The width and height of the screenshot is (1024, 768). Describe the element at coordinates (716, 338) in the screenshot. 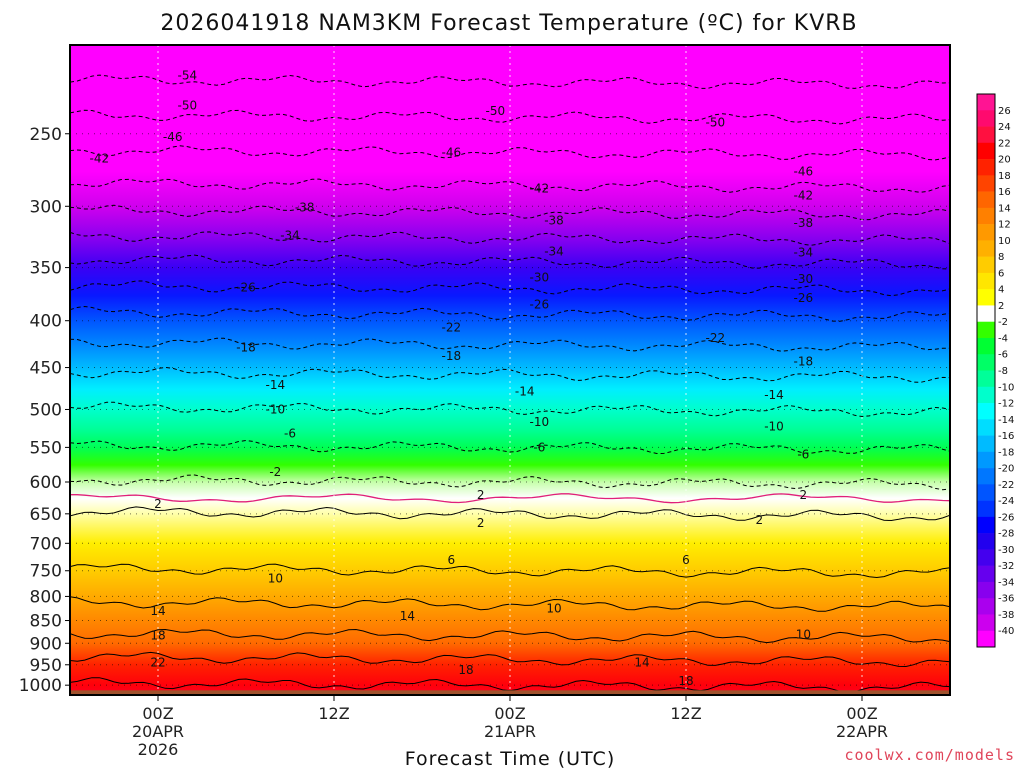

I see `contour-label: -22` at that location.